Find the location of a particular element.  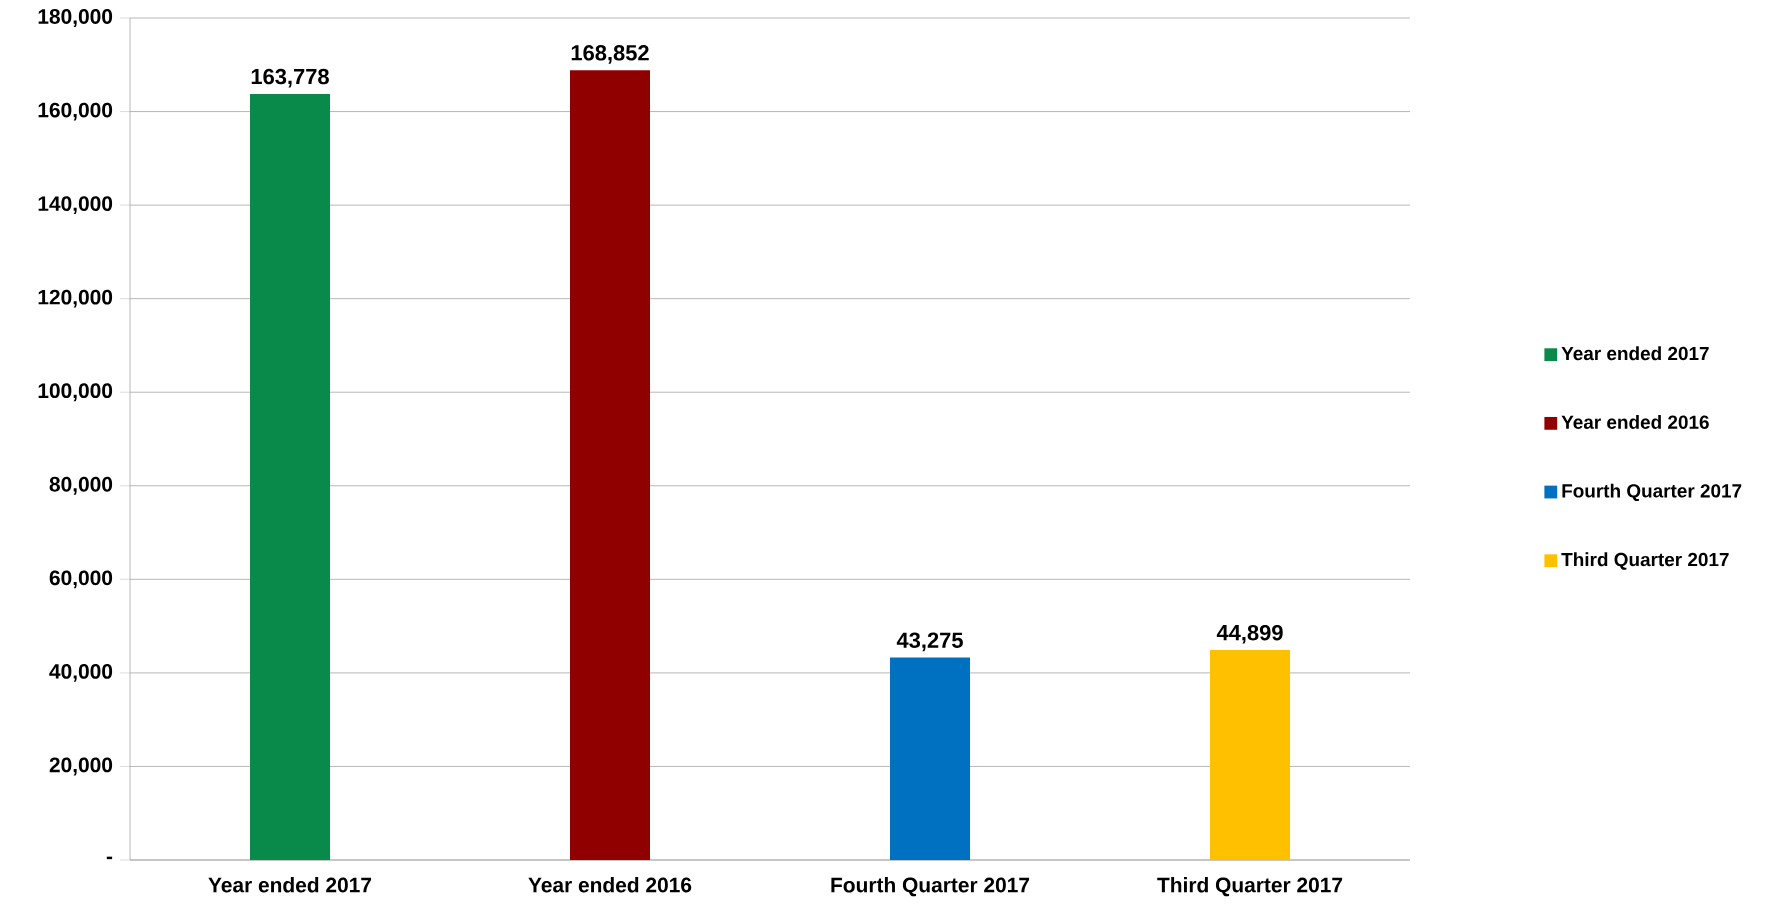

y-tick-label: 140,000 is located at coordinates (75, 205).